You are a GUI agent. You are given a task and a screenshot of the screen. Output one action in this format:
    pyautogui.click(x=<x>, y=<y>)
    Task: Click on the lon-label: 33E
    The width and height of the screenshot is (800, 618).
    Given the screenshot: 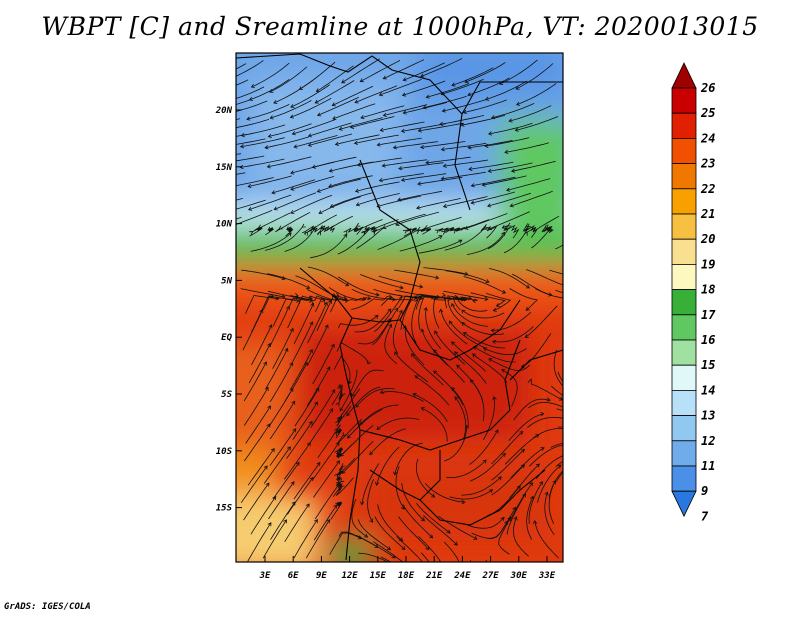 What is the action you would take?
    pyautogui.click(x=547, y=576)
    